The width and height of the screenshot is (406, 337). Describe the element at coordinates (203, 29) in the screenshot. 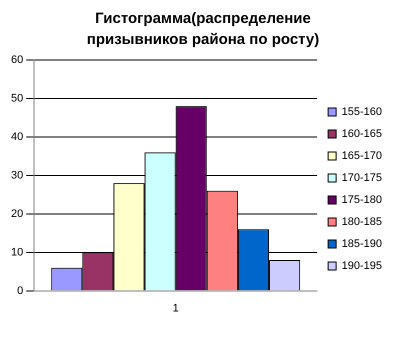

I see `chart-title: Гистограмма(распределение призывников района по росту)` at that location.